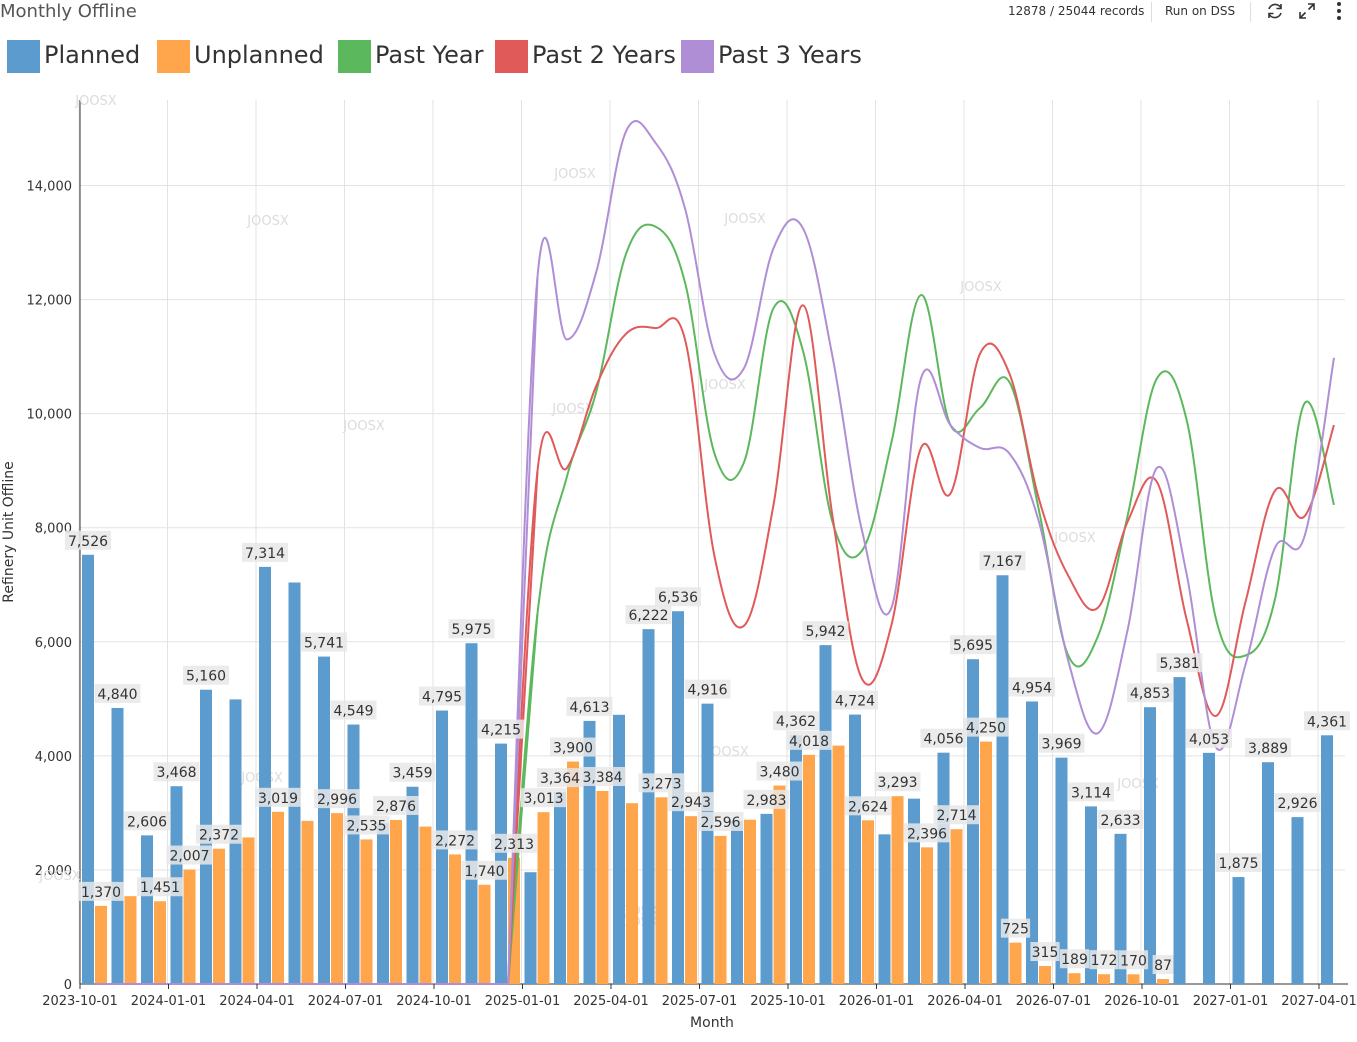 This screenshot has height=1042, width=1357. Describe the element at coordinates (412, 774) in the screenshot. I see `data-label: 3,459` at that location.